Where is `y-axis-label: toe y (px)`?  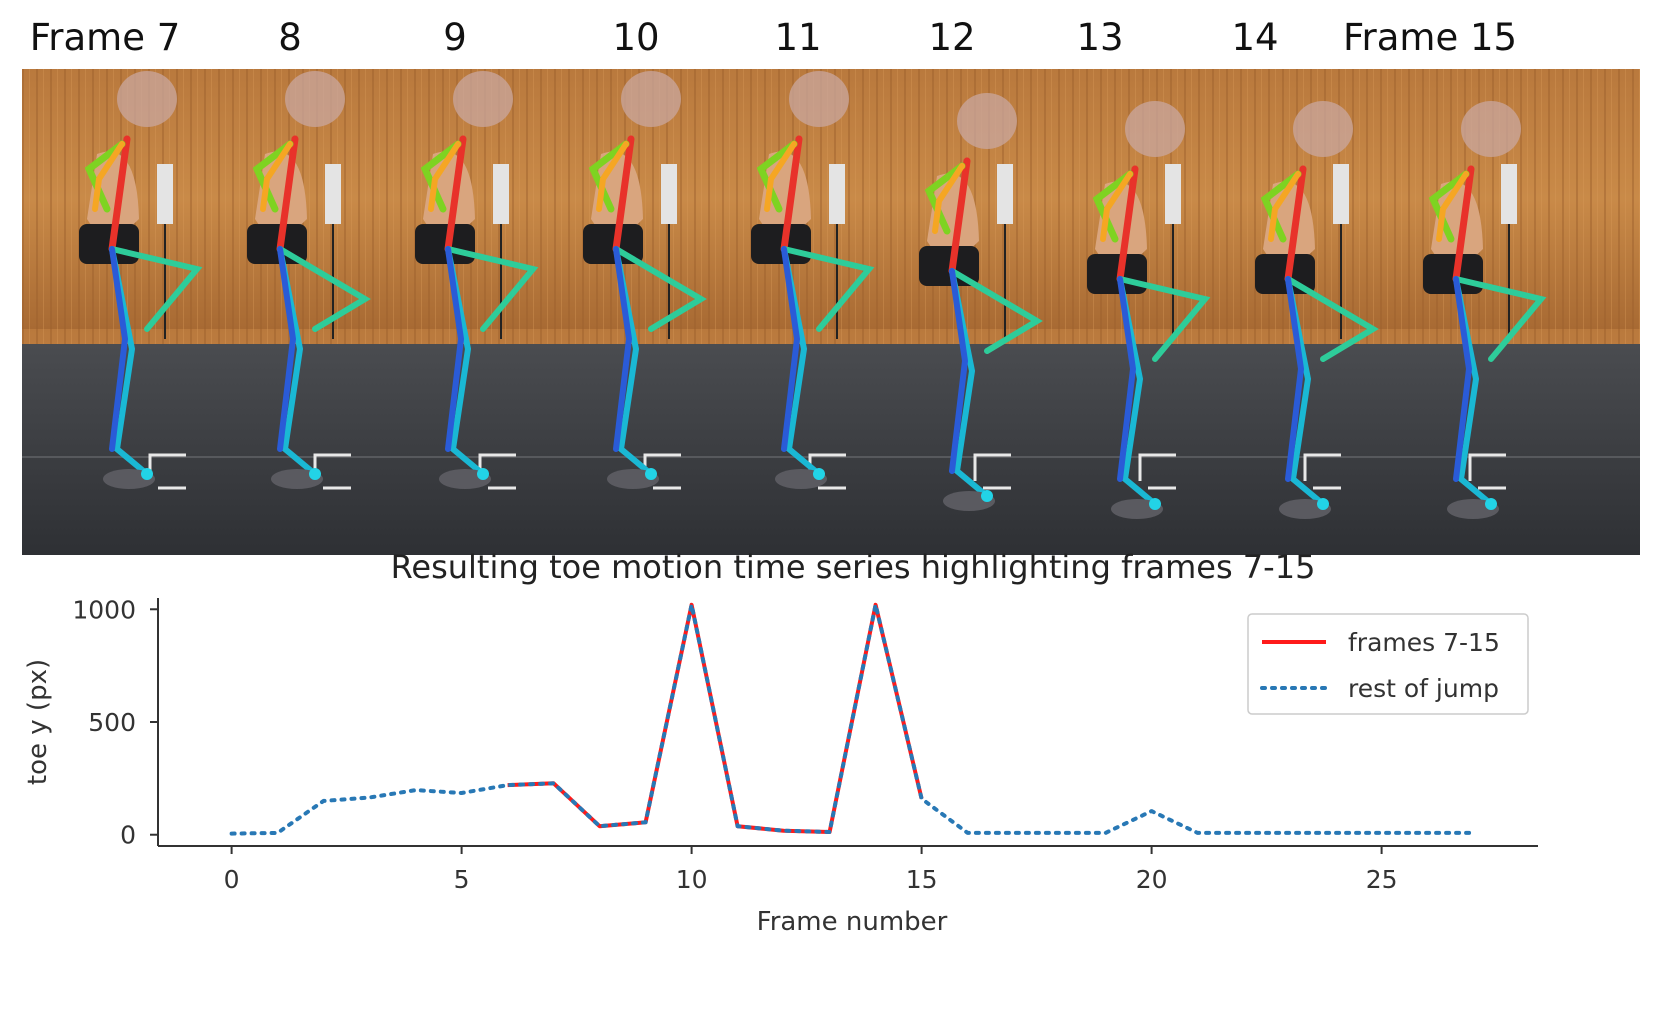
y-axis-label: toe y (px) is located at coordinates (38, 722).